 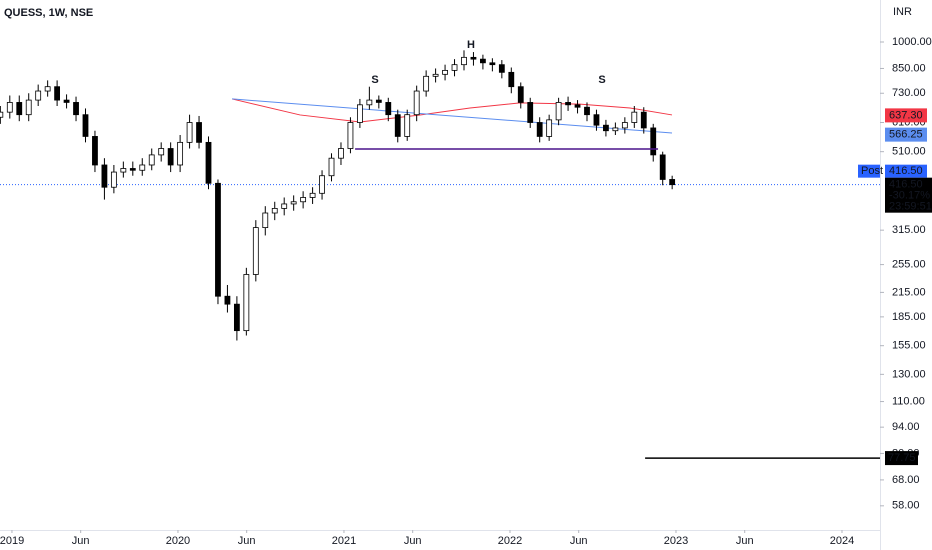 What do you see at coordinates (909, 230) in the screenshot?
I see `y-tick-label: 315.00` at bounding box center [909, 230].